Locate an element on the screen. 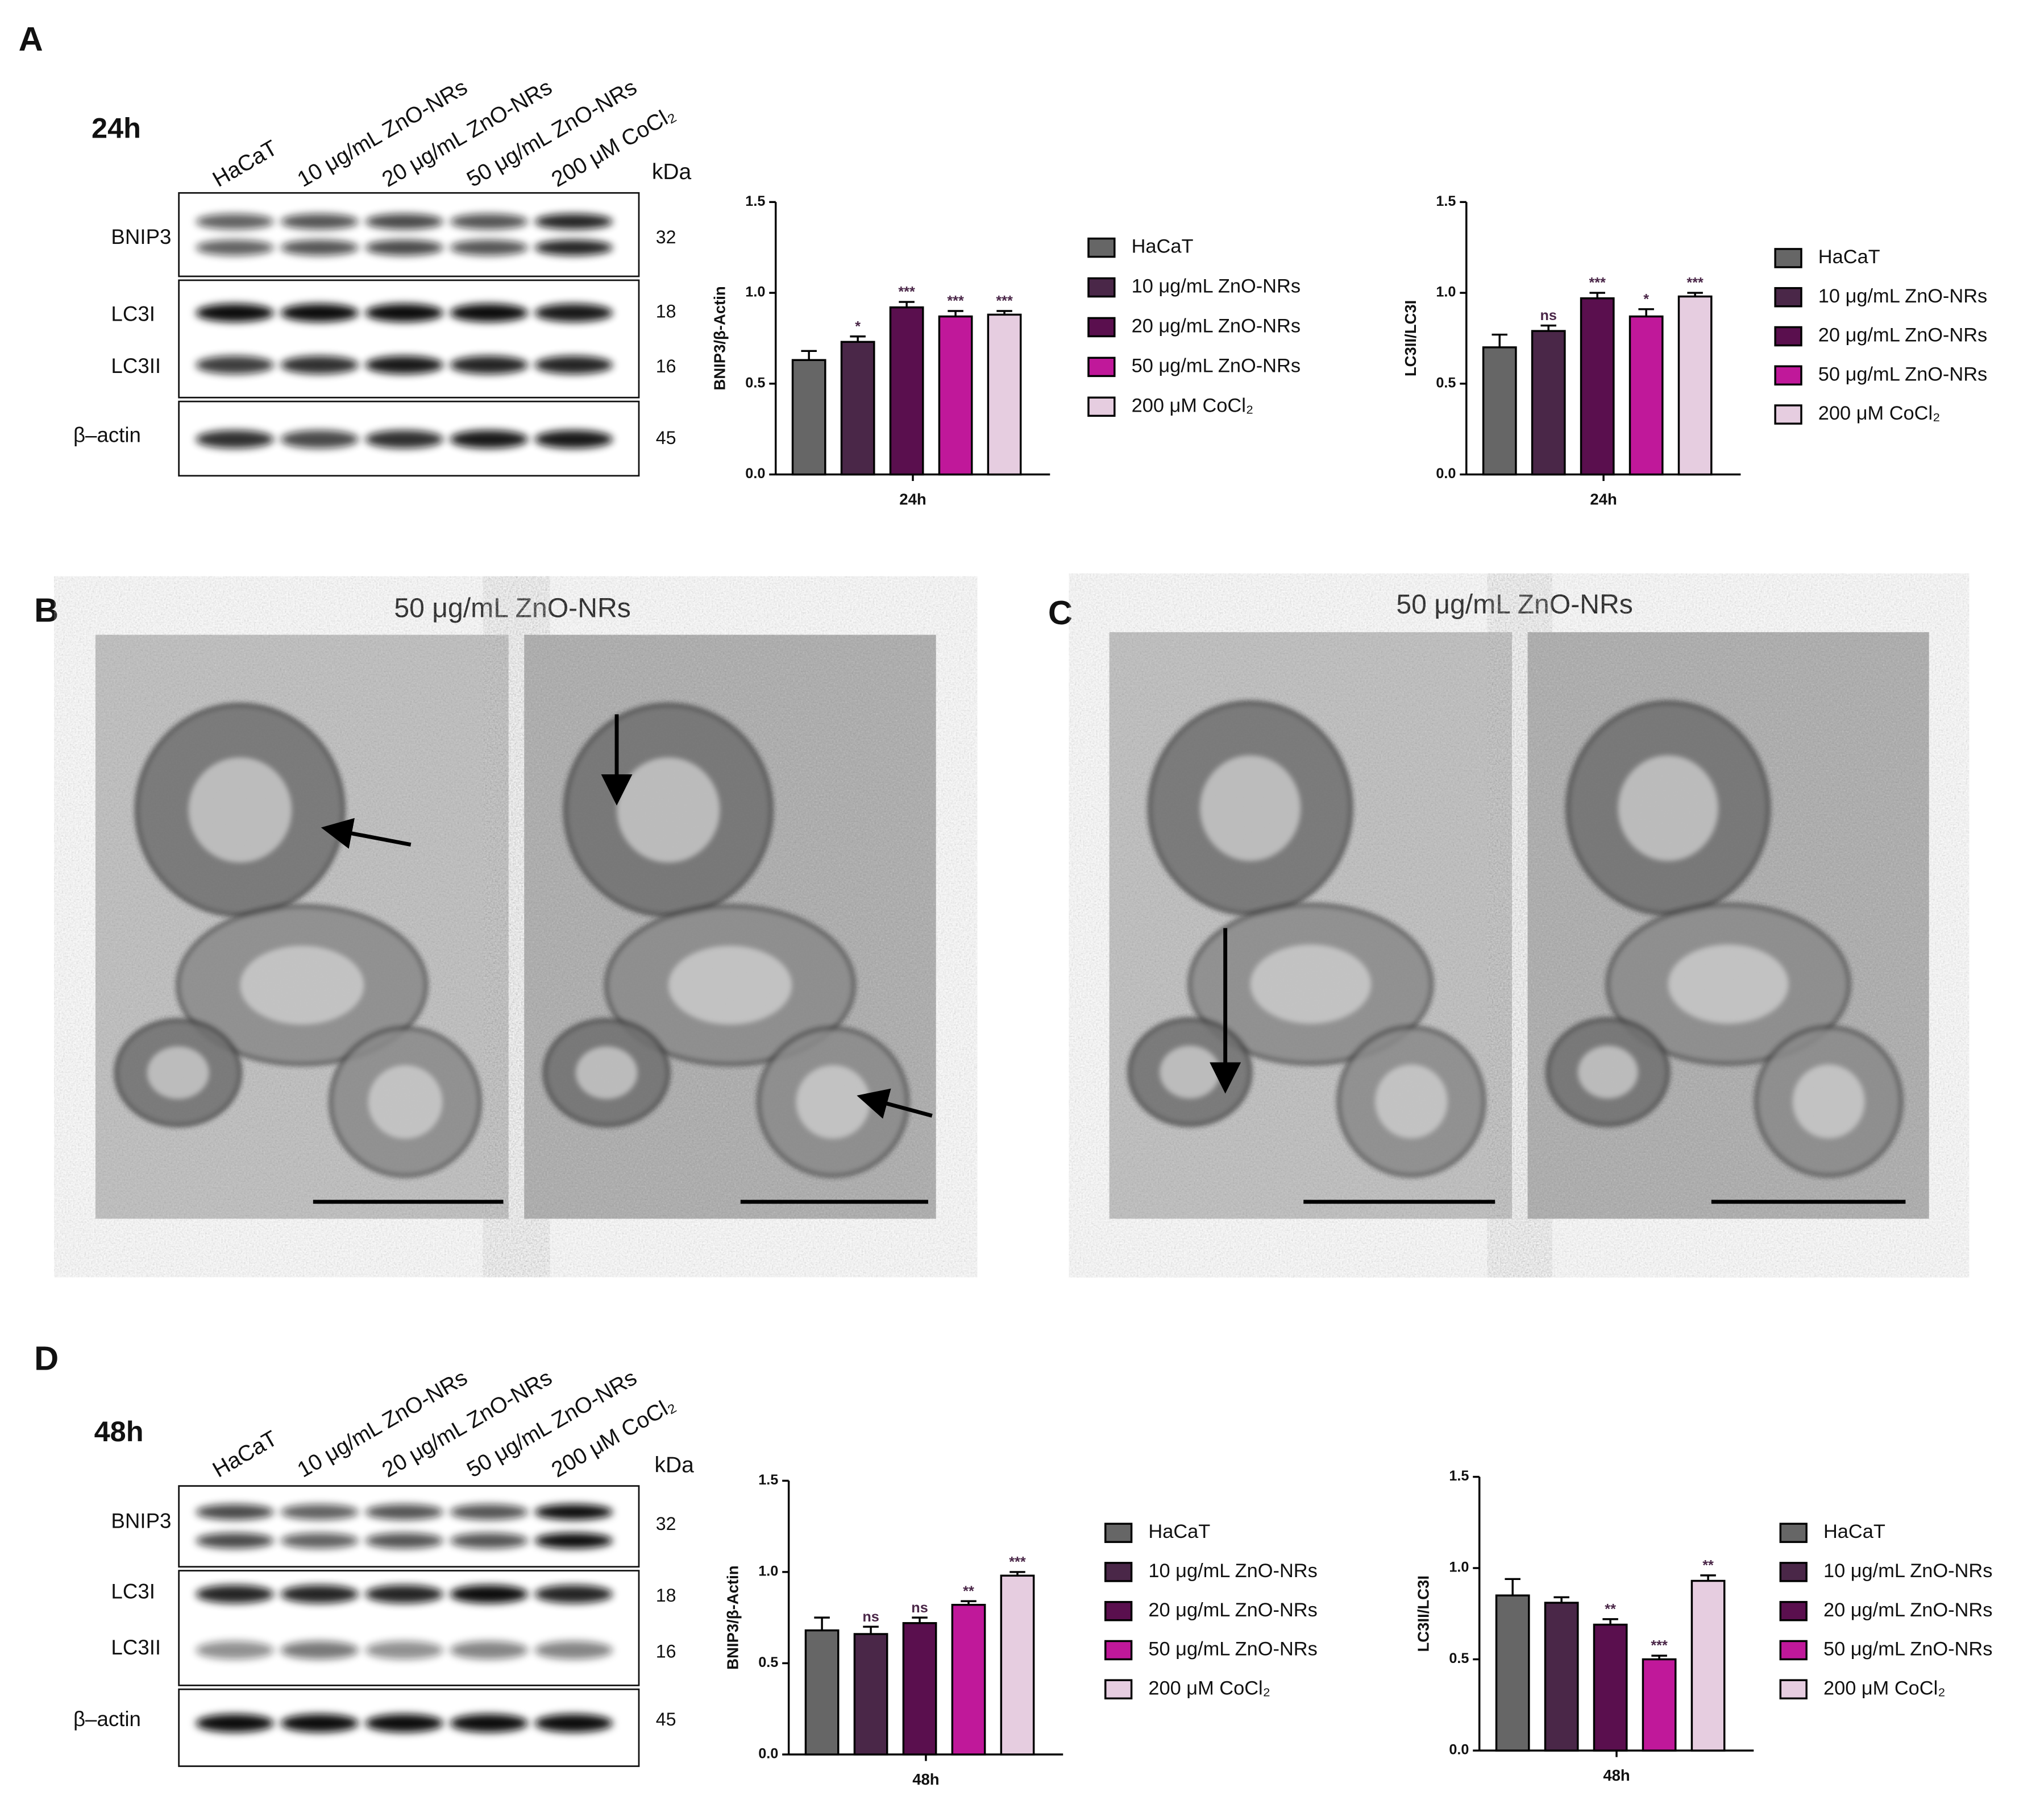 This screenshot has height=1804, width=2044. y-tick-label: 1.5 is located at coordinates (755, 201).